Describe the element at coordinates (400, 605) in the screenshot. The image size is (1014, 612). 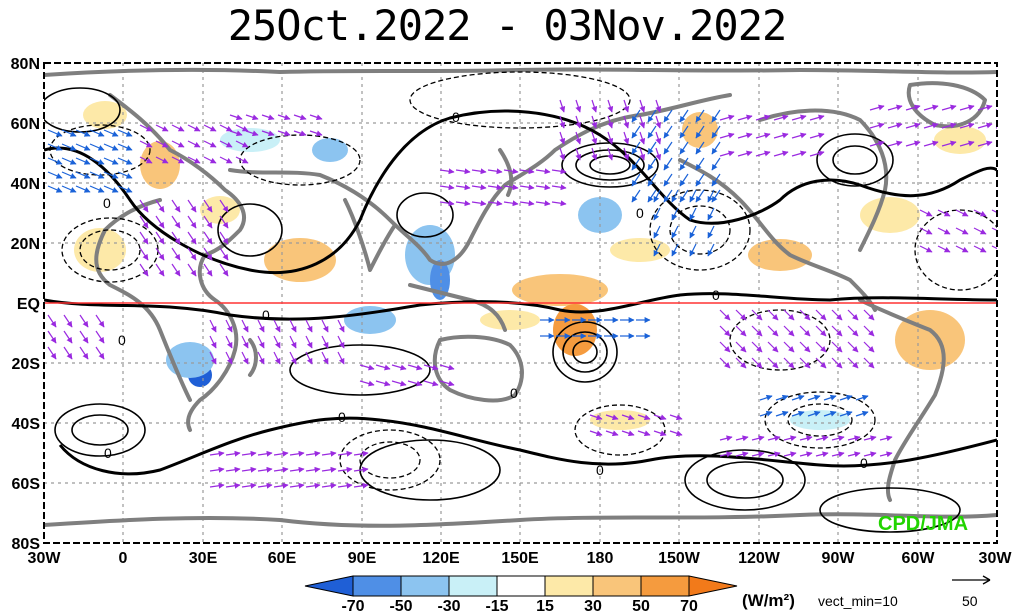
I see `colorbar-tick: -50` at that location.